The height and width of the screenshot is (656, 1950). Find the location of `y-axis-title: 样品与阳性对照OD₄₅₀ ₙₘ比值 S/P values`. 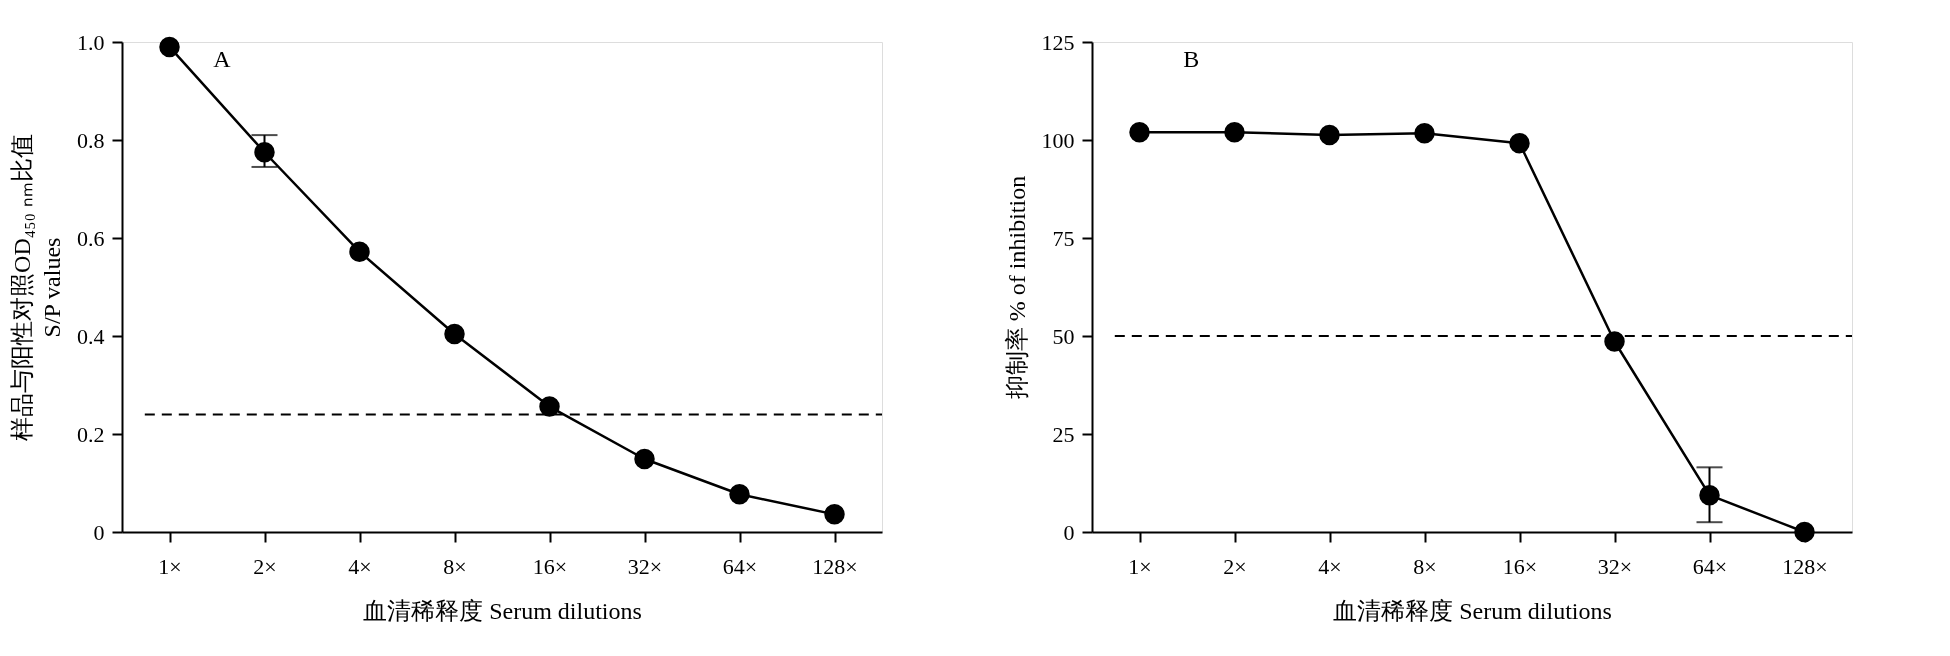

y-axis-title: 样品与阳性对照OD₄₅₀ ₙₘ比值 S/P values is located at coordinates (37, 287).